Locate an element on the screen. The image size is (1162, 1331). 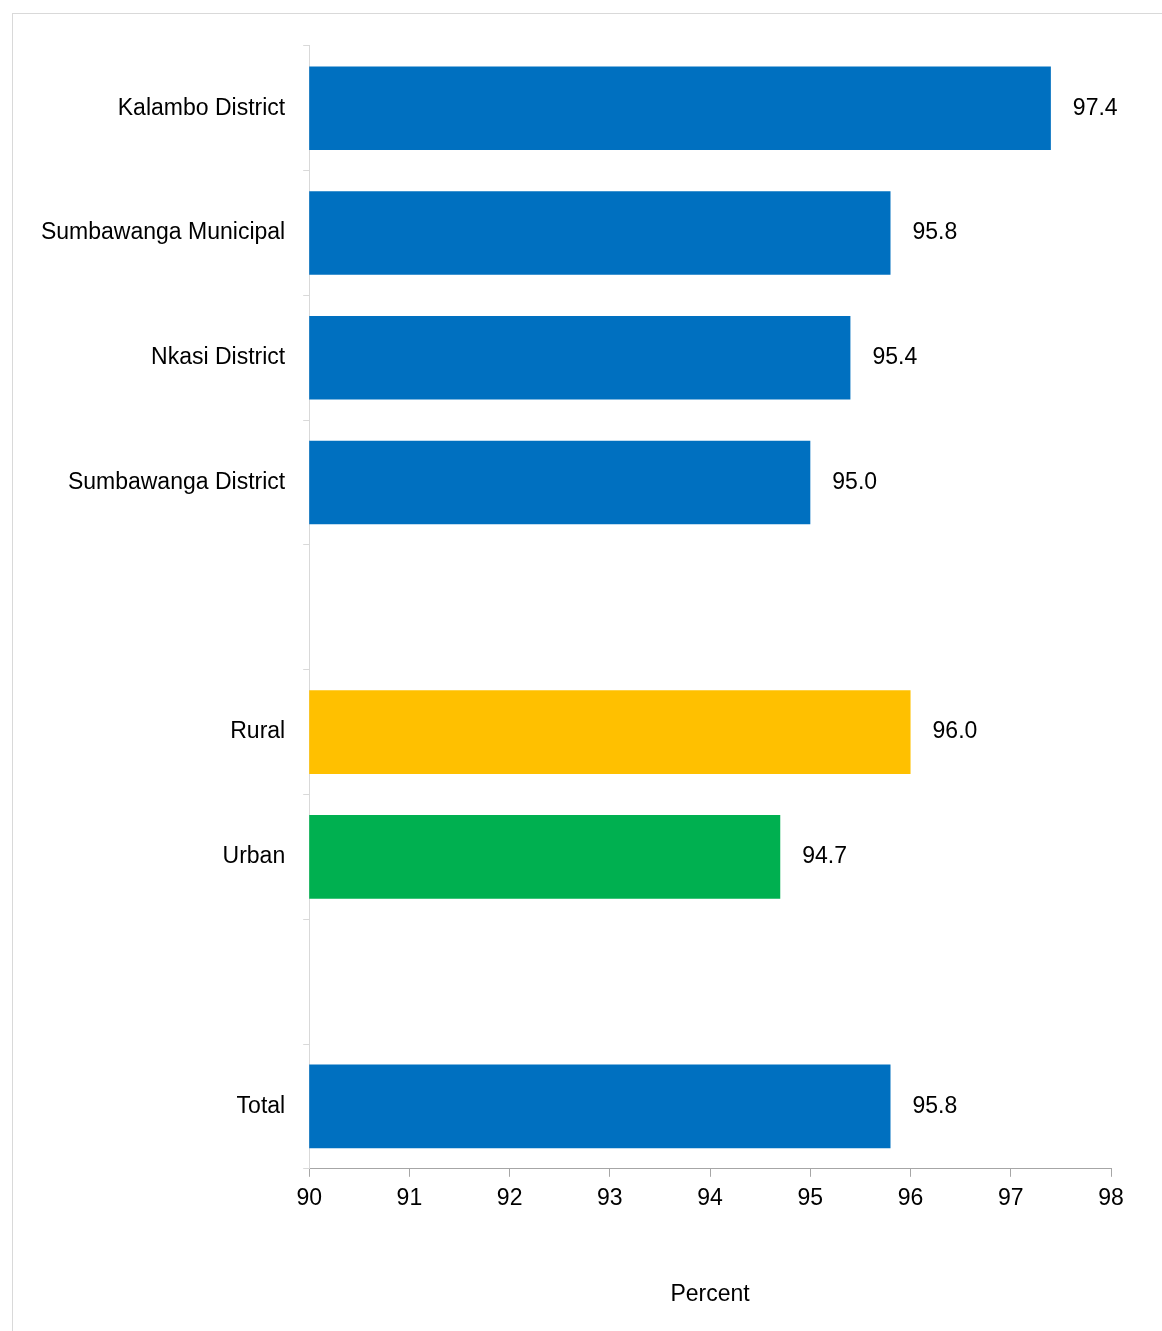
x-tick-label: 95 is located at coordinates (810, 1196).